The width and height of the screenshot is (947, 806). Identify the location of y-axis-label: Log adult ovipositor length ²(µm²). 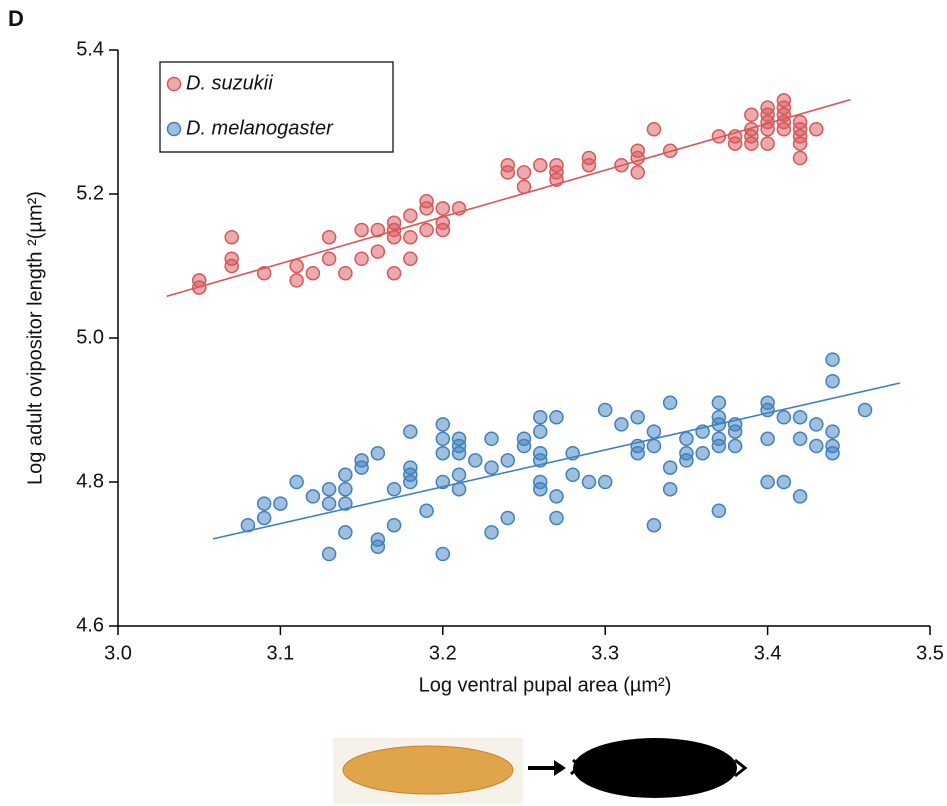
(35, 338).